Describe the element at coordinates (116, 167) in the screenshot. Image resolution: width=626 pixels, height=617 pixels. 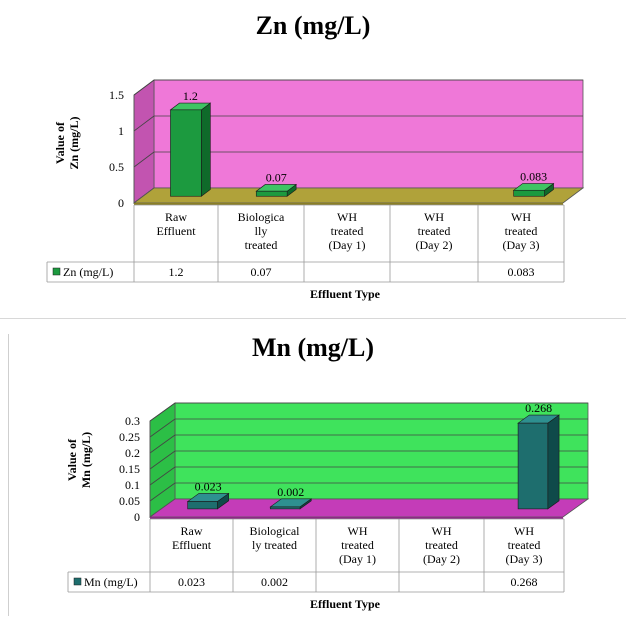
I see `y-tick-label: 0.5` at that location.